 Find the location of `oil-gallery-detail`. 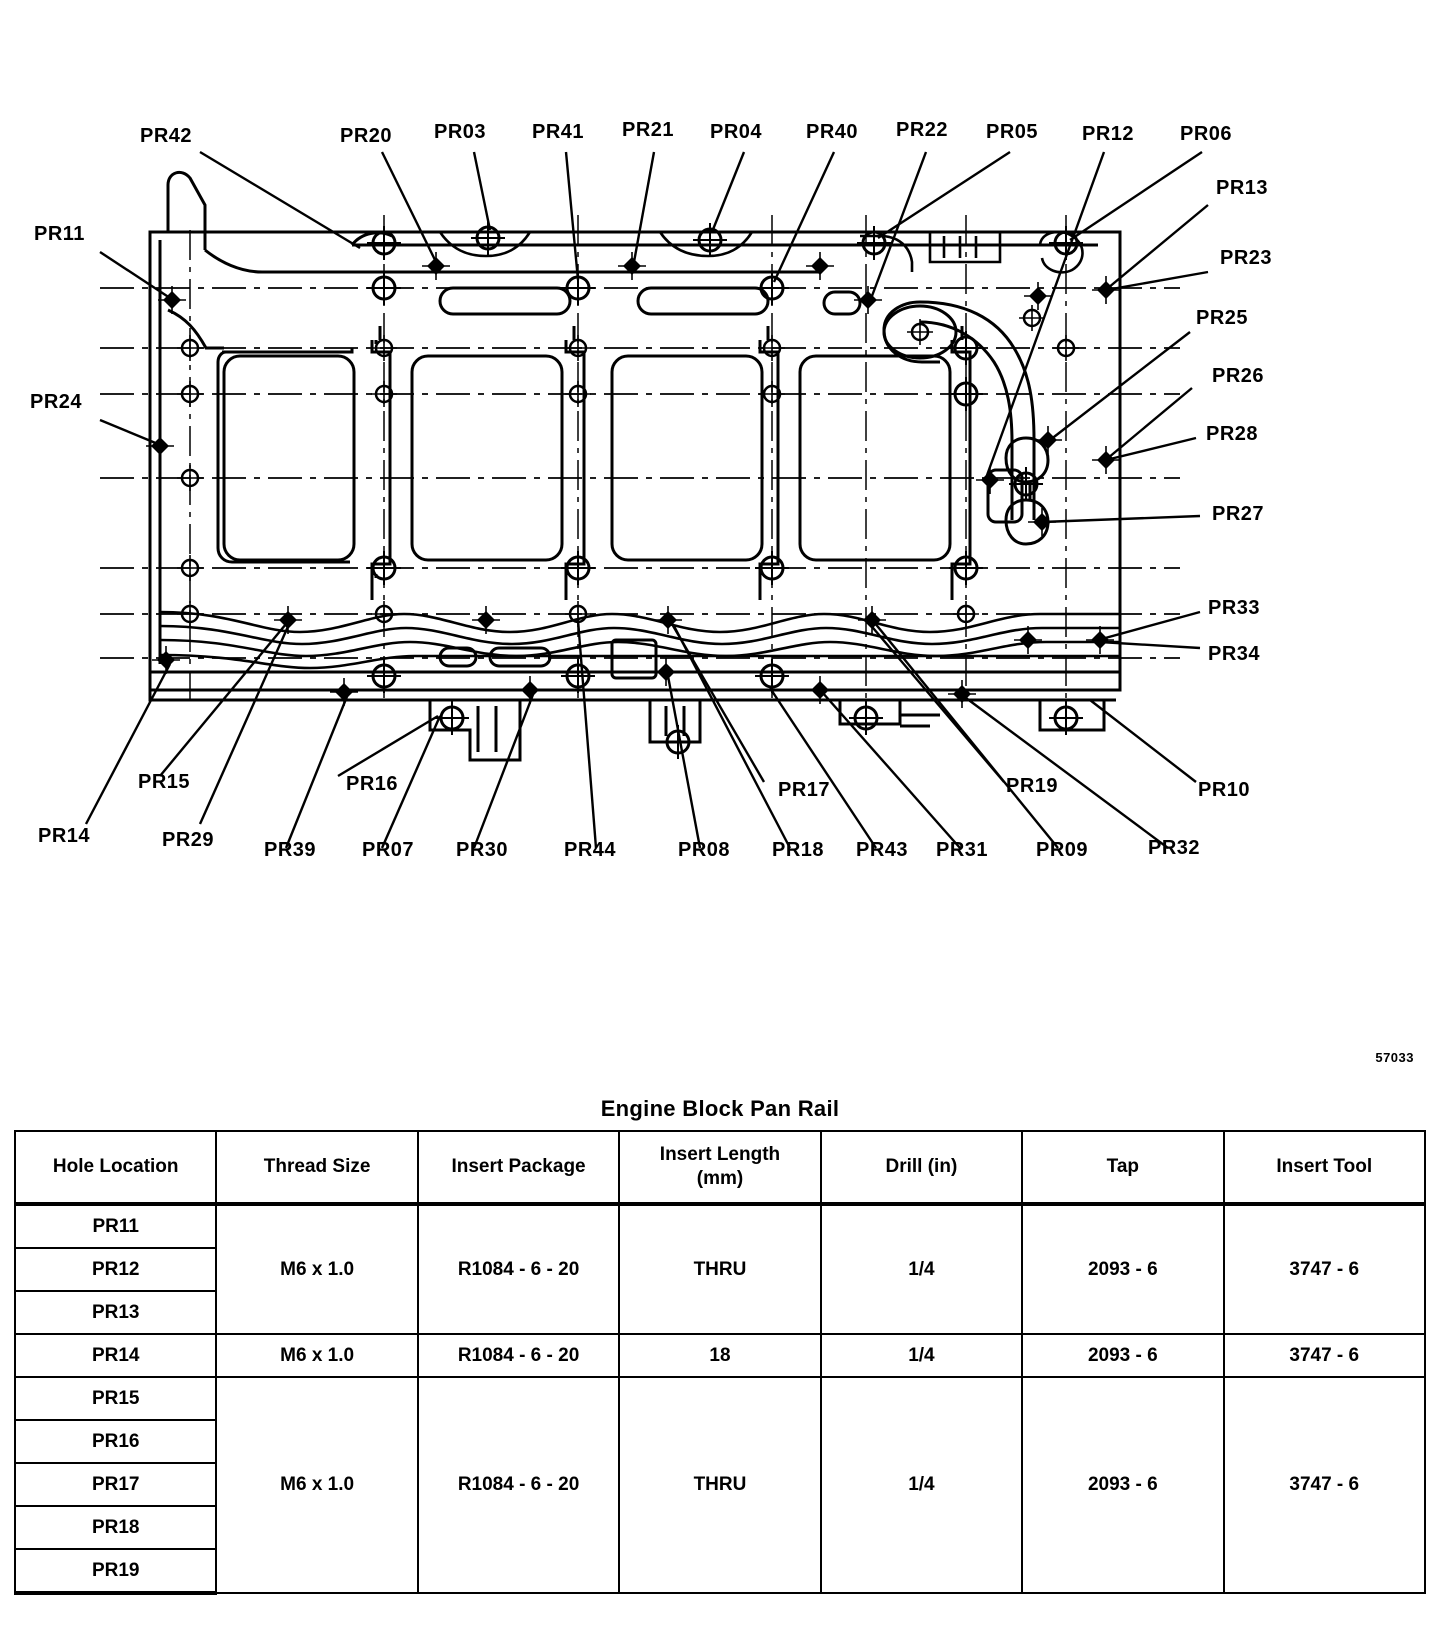

oil-gallery-detail is located at coordinates (966, 423).